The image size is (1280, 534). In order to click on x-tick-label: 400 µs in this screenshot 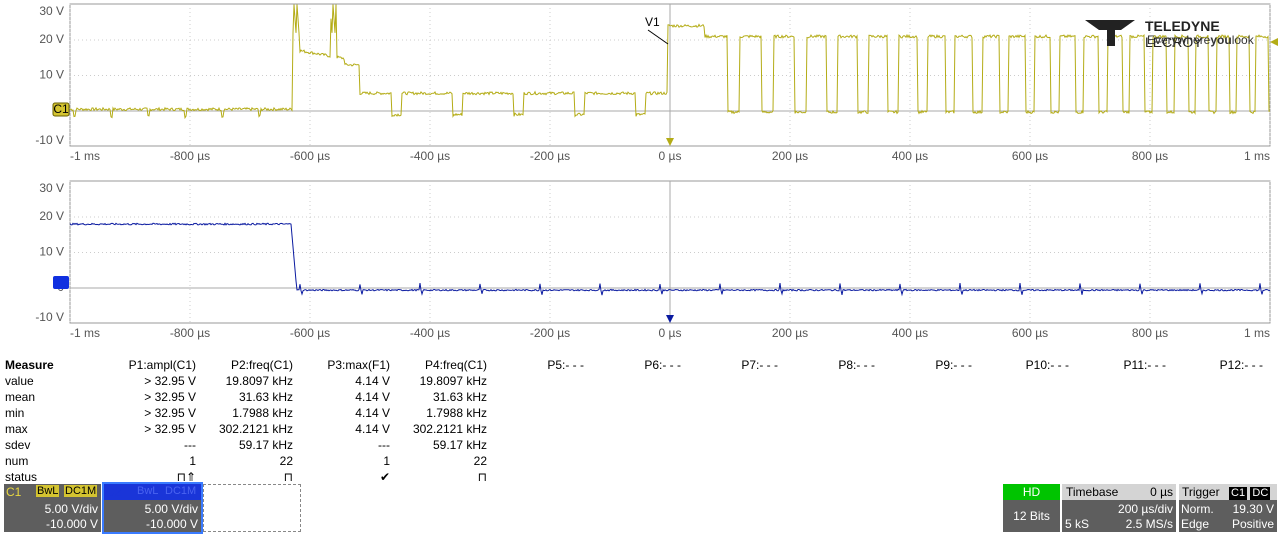, I will do `click(910, 333)`.